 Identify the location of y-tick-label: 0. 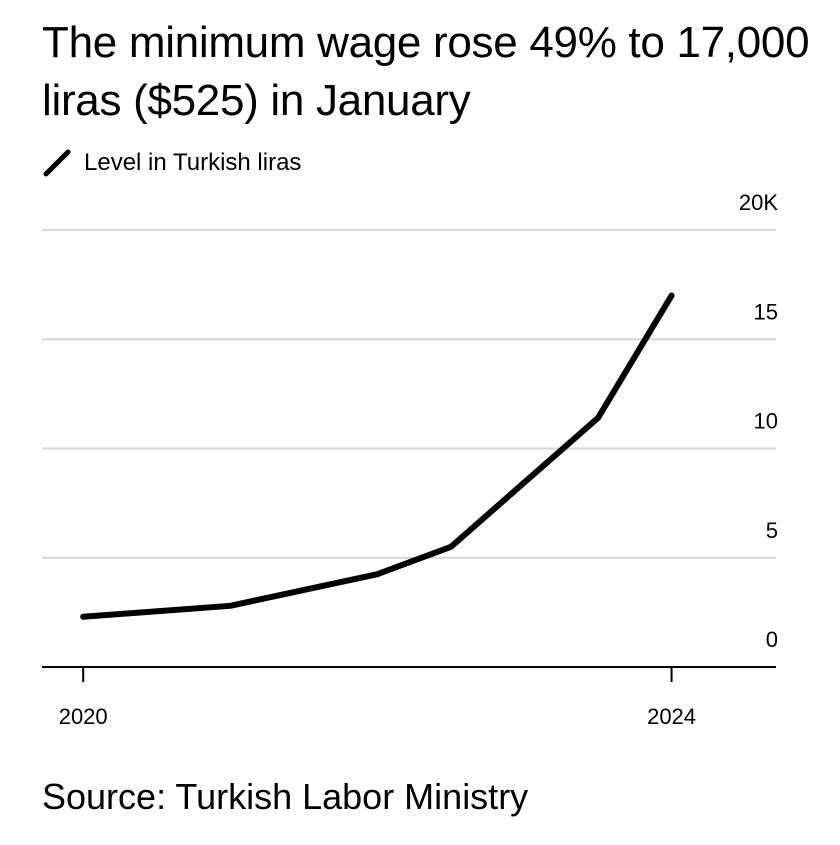
(772, 639).